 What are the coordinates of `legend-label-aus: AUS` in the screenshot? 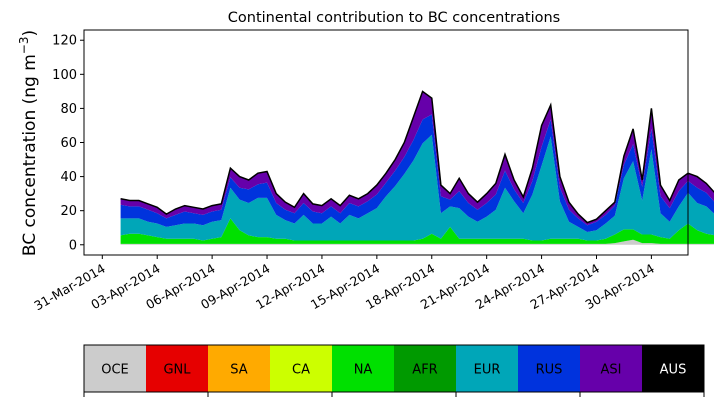 It's located at (673, 370).